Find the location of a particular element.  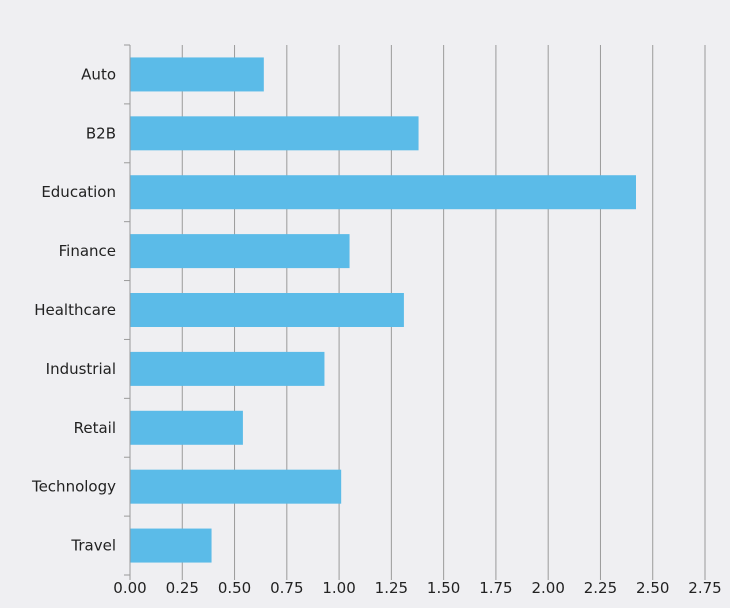

category-label: Healthcare is located at coordinates (75, 310).